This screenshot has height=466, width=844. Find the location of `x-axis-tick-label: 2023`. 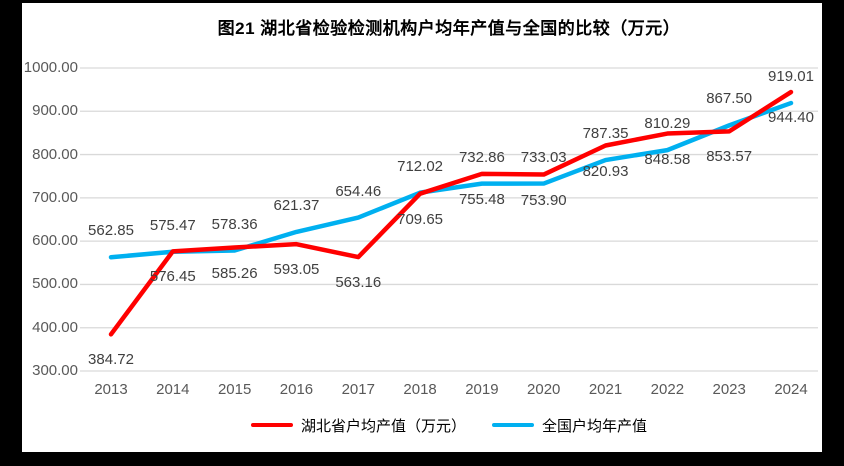

x-axis-tick-label: 2023 is located at coordinates (729, 389).